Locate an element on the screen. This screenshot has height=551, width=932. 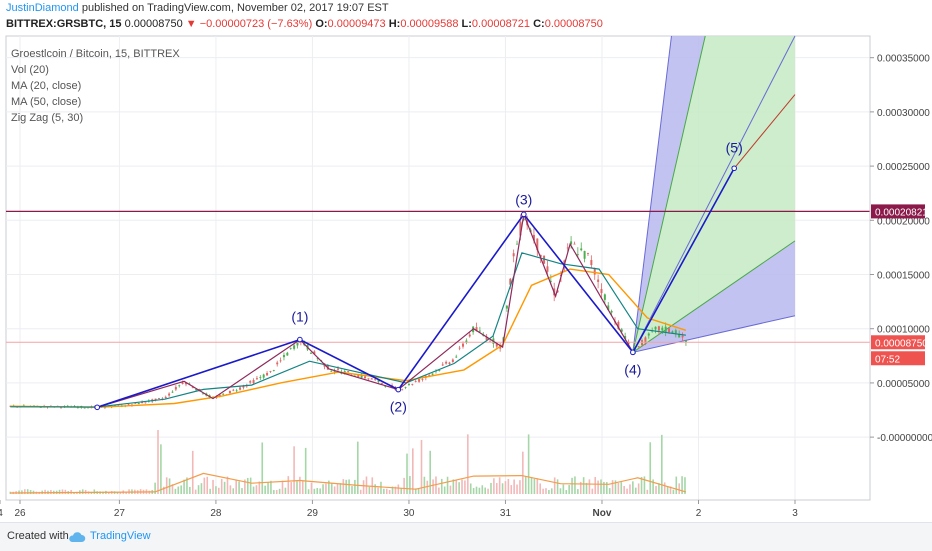
close-label: C: is located at coordinates (539, 24).